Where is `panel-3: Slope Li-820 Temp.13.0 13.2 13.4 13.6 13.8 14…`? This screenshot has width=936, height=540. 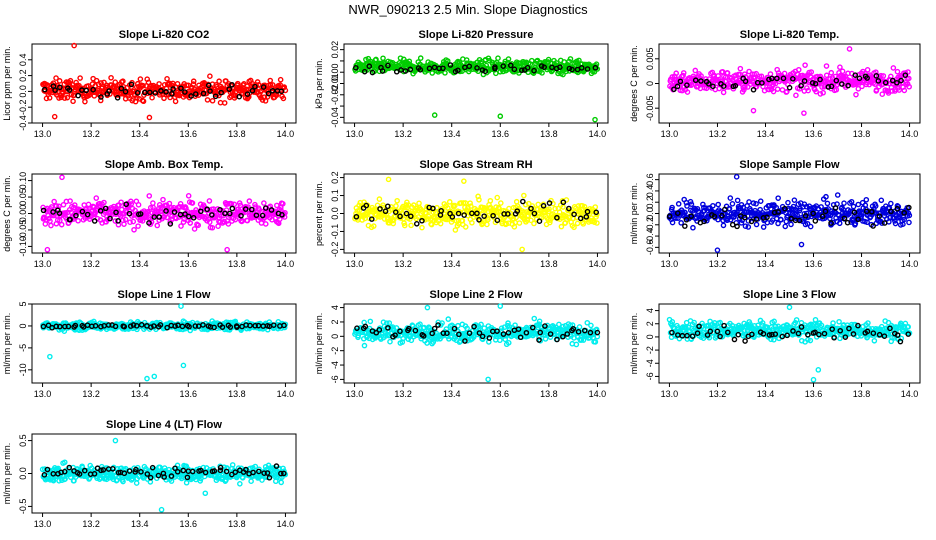
panel-3: Slope Li-820 Temp.13.0 13.2 13.4 13.6 13.8 14… is located at coordinates (775, 84).